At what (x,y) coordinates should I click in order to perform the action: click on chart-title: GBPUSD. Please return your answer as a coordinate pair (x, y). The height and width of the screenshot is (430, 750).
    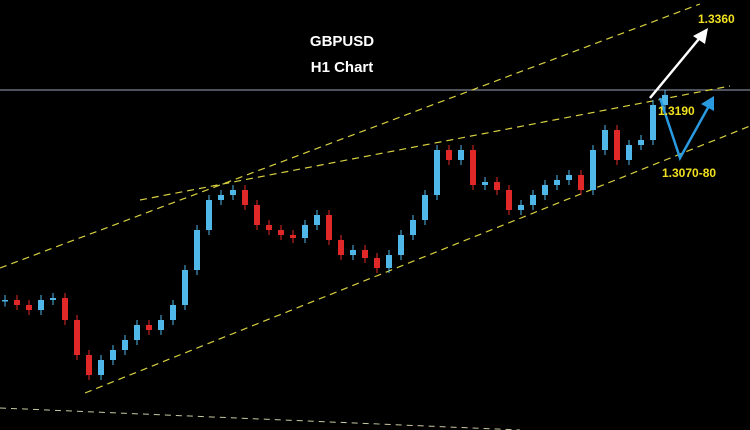
    Looking at the image, I should click on (342, 41).